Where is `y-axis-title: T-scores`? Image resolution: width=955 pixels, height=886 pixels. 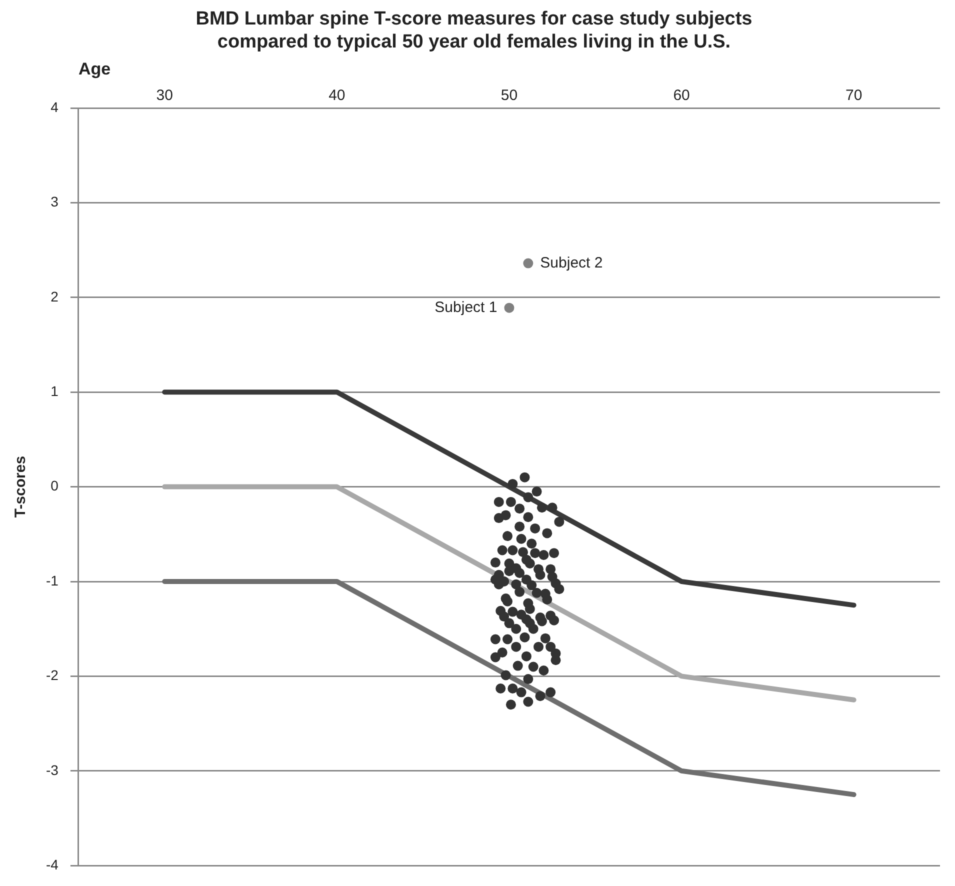 y-axis-title: T-scores is located at coordinates (21, 487).